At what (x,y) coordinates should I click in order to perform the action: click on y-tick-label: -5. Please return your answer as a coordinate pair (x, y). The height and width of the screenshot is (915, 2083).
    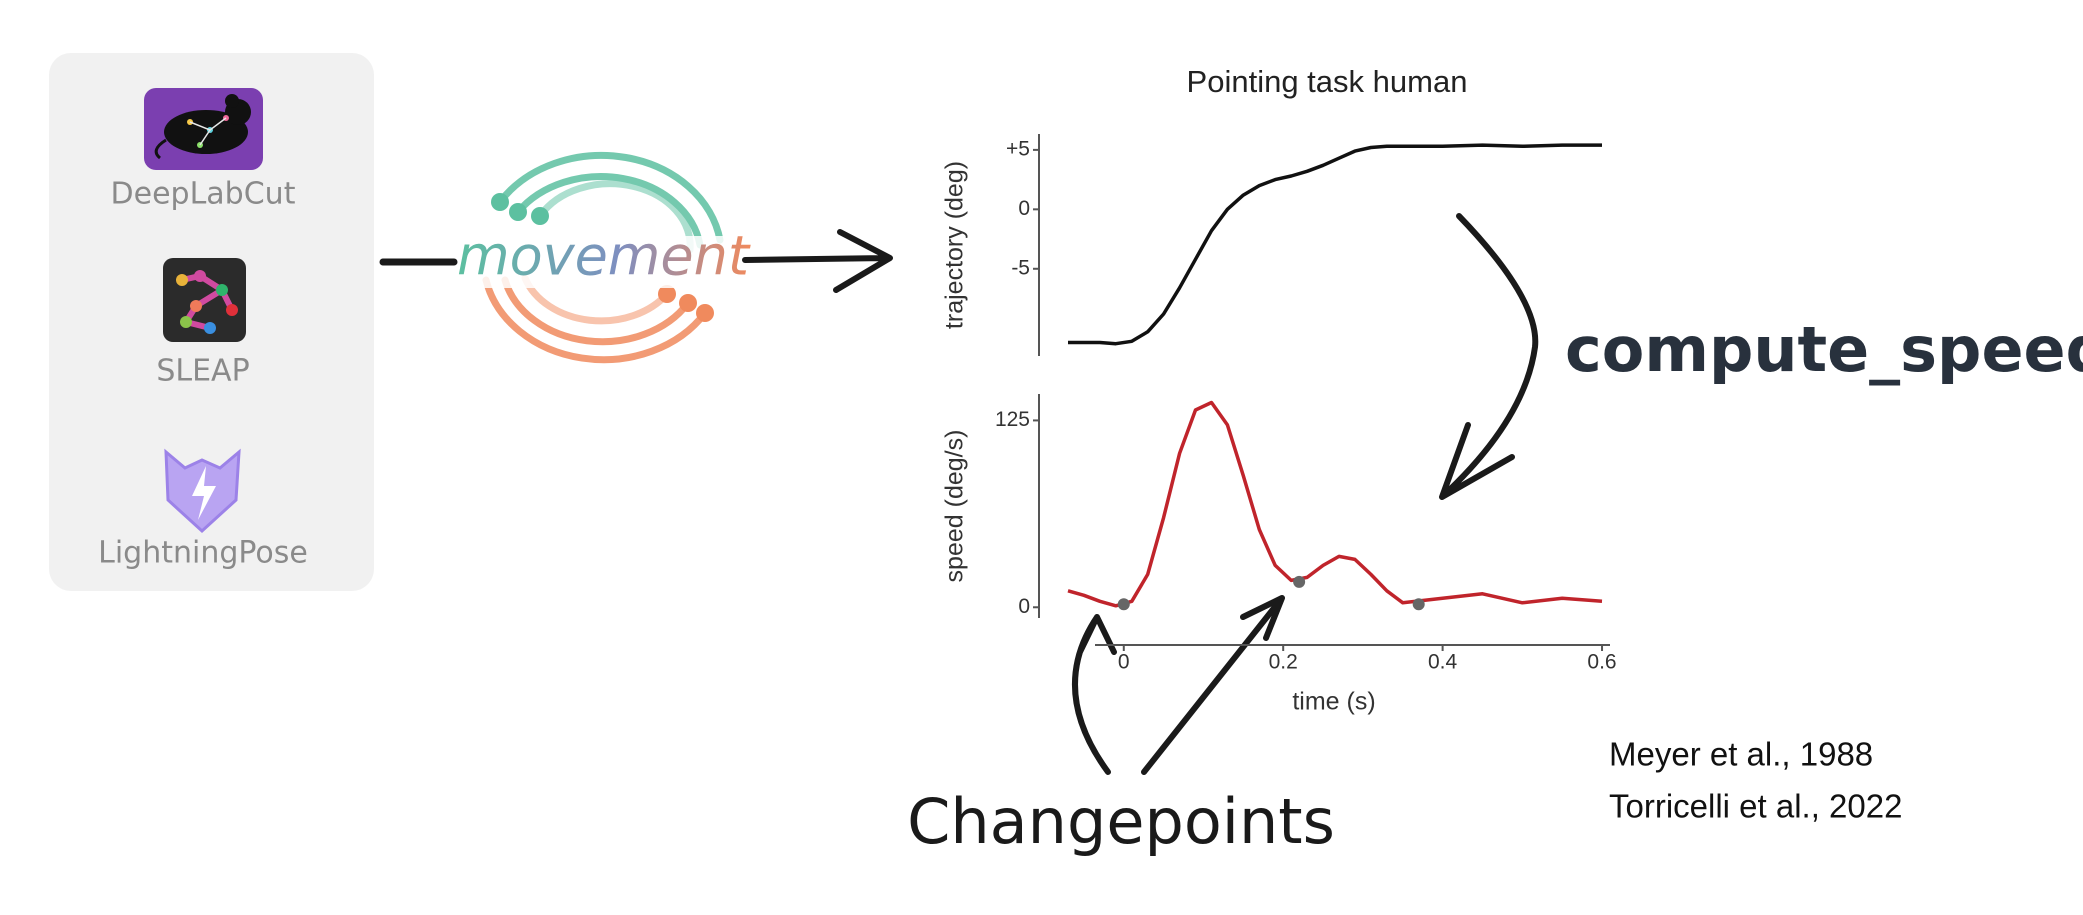
    Looking at the image, I should click on (1020, 267).